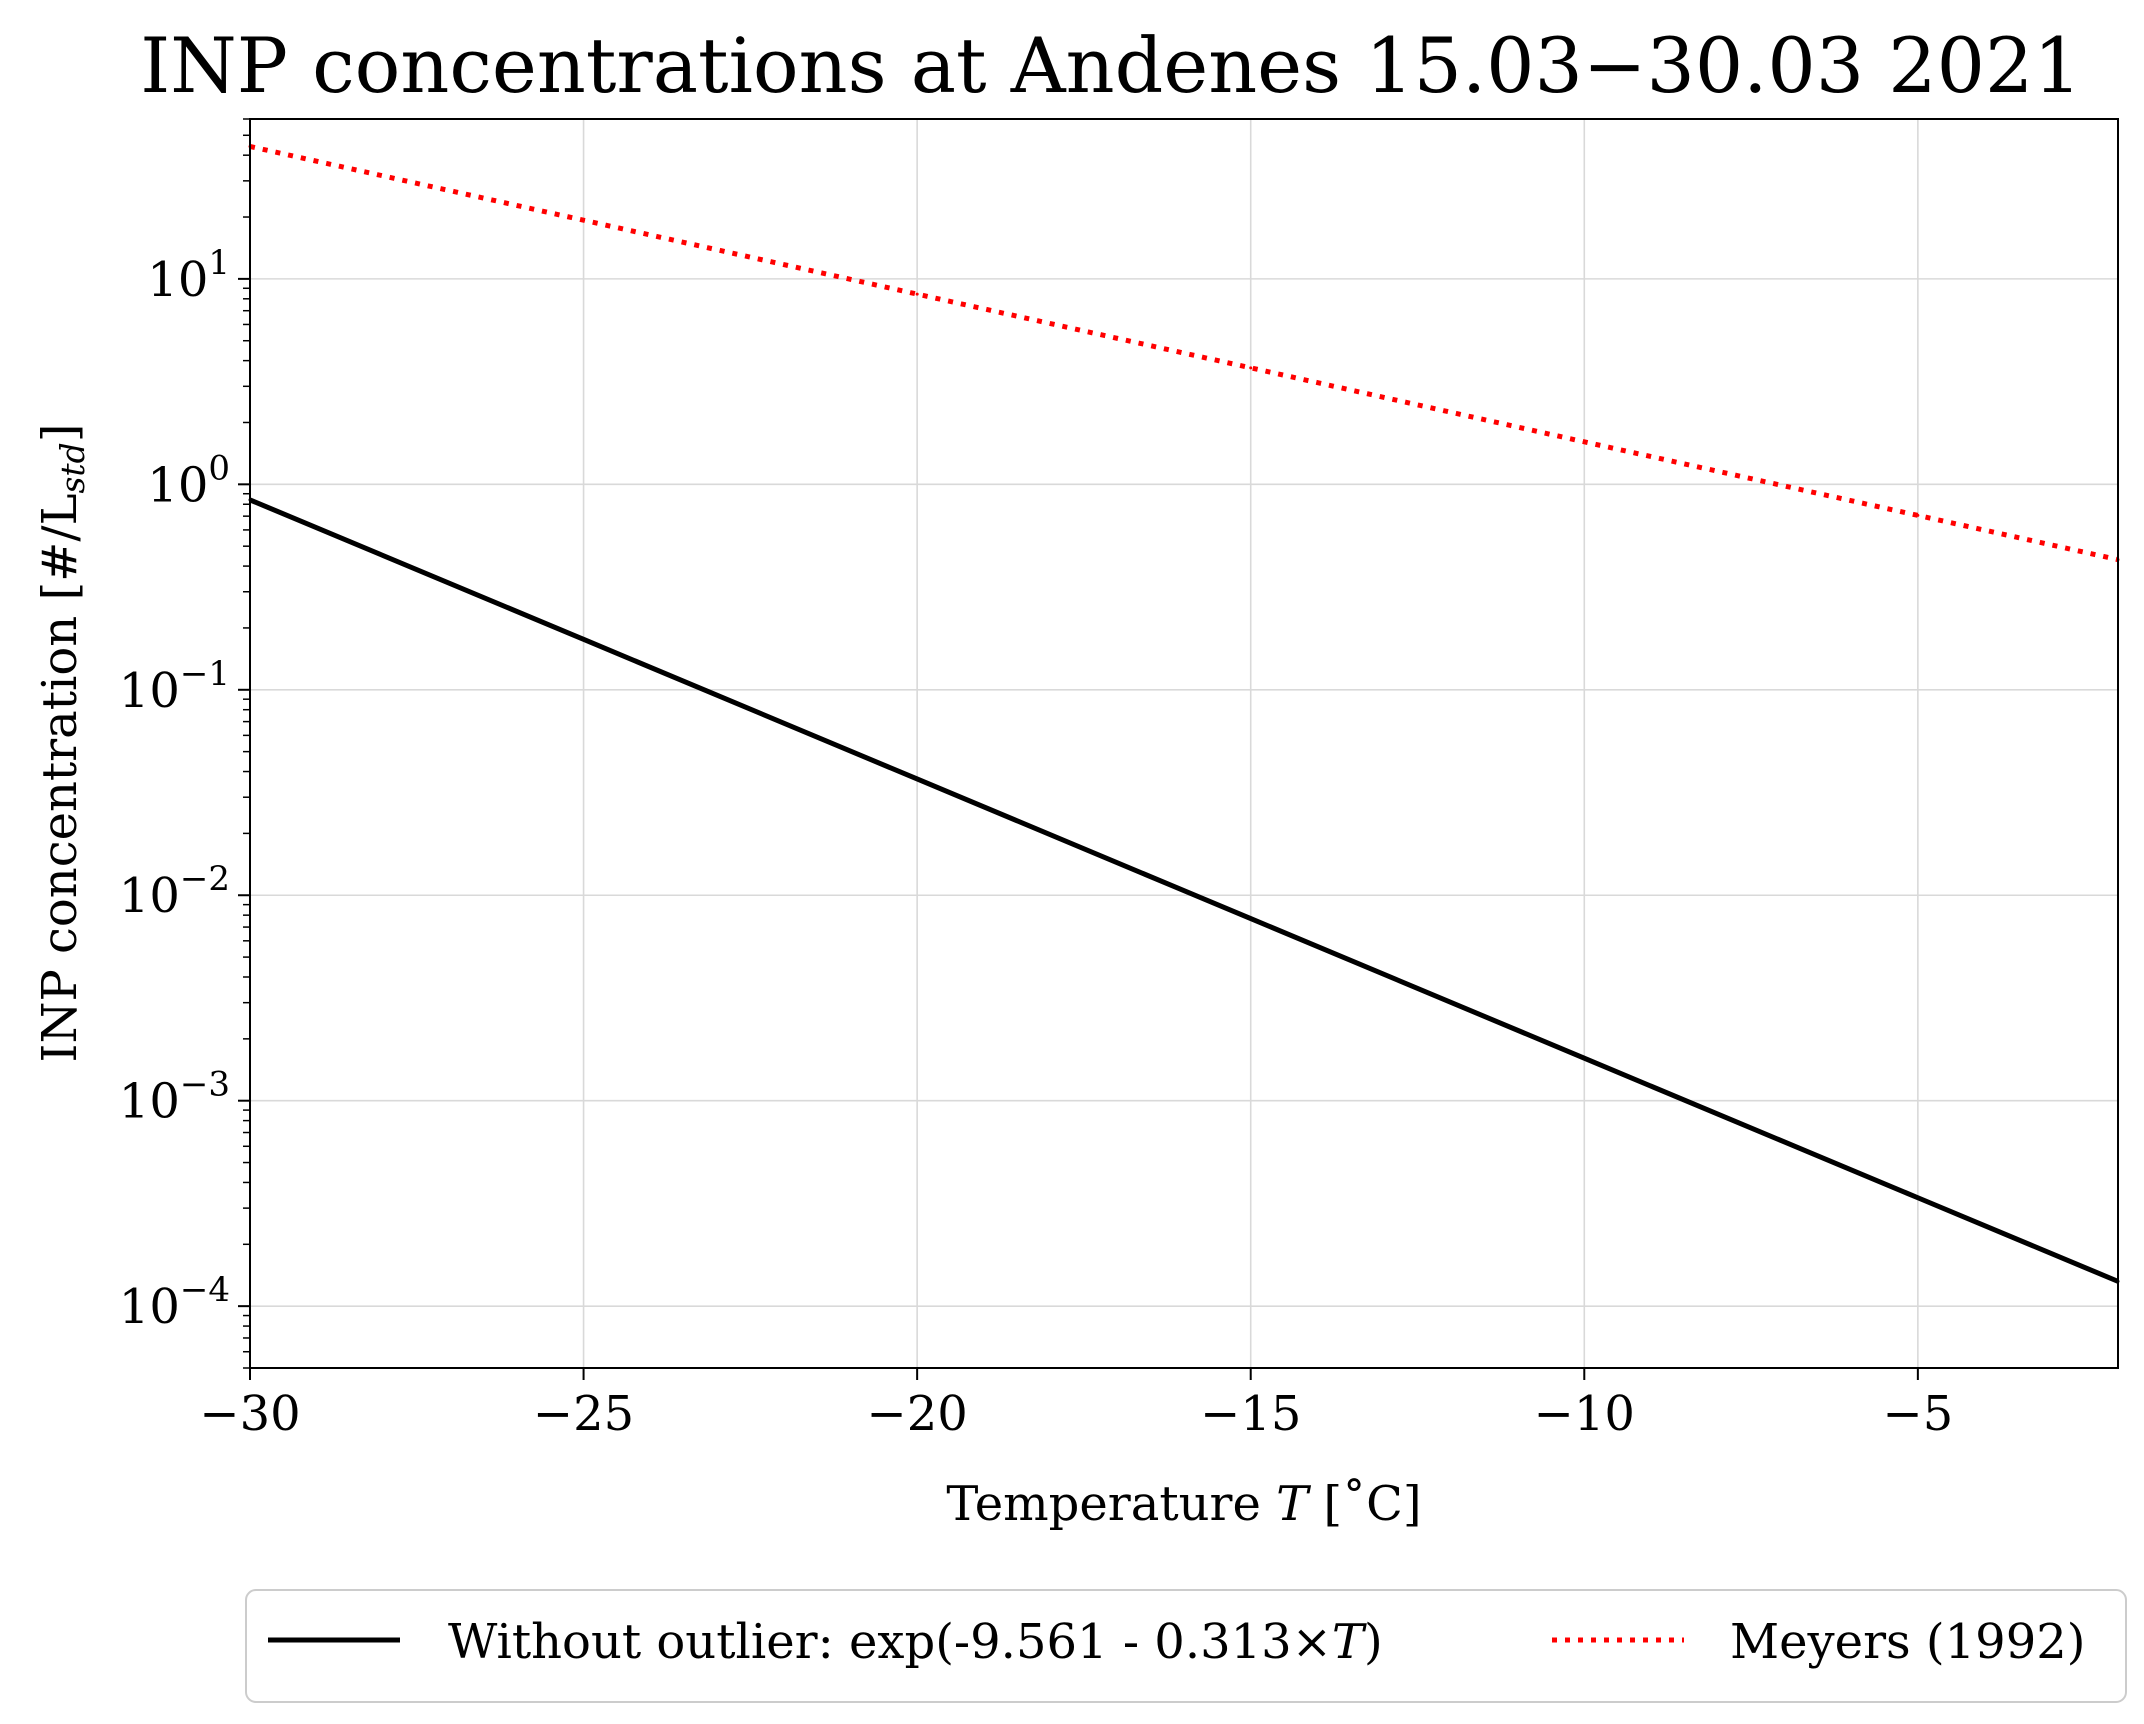 Image resolution: width=2144 pixels, height=1724 pixels. I want to click on y-tick-label-1: 10⁻³, so click(174, 1097).